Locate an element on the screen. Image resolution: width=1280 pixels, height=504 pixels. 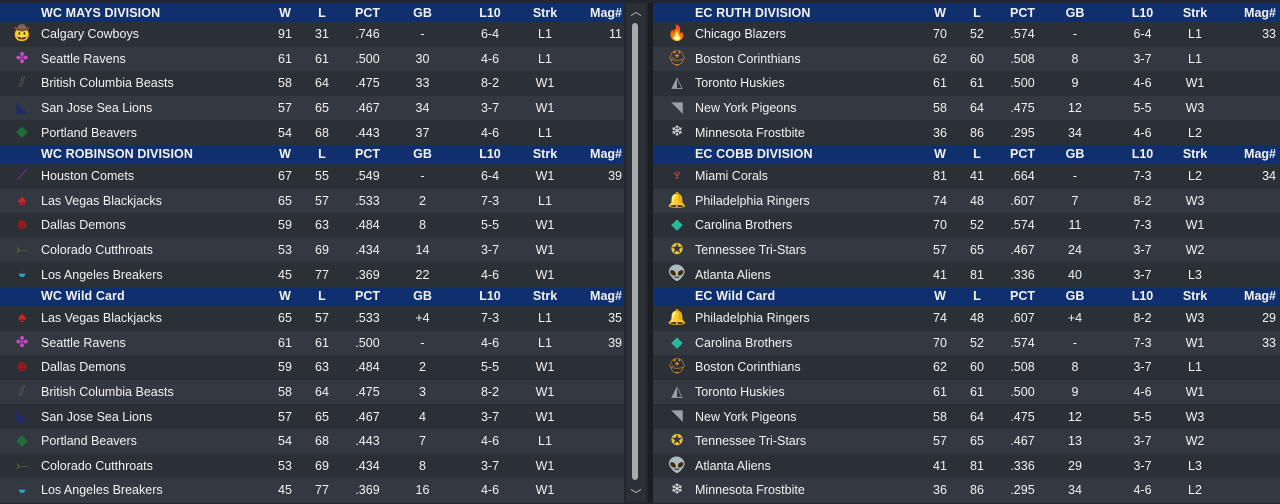
standings-row: ◣ San Jose Sea Lions 57 65 .467 4 3-7 W1 is located at coordinates (312, 416).